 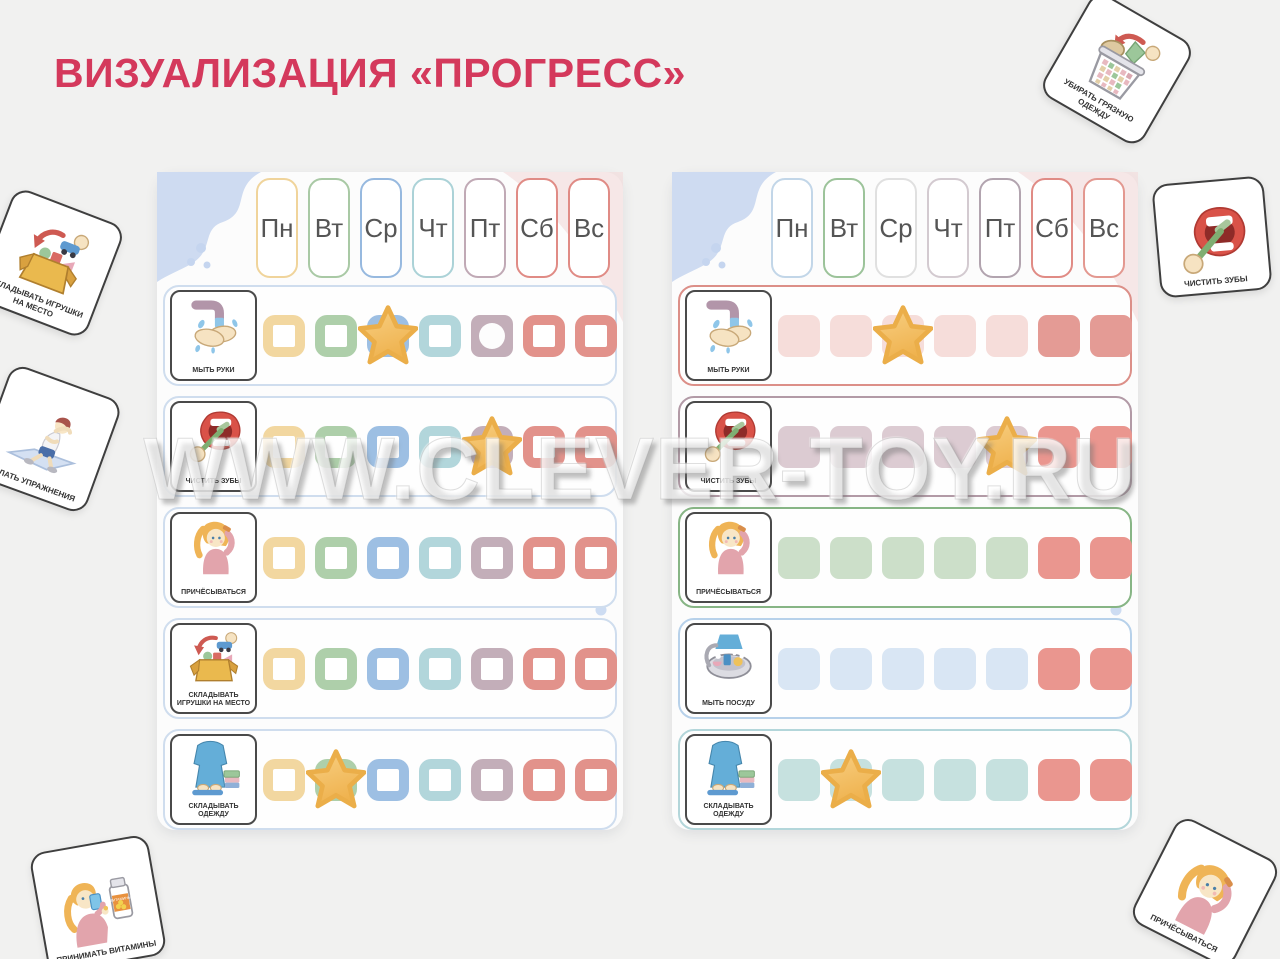 What do you see at coordinates (729, 658) in the screenshot?
I see `wash-dishes-icon` at bounding box center [729, 658].